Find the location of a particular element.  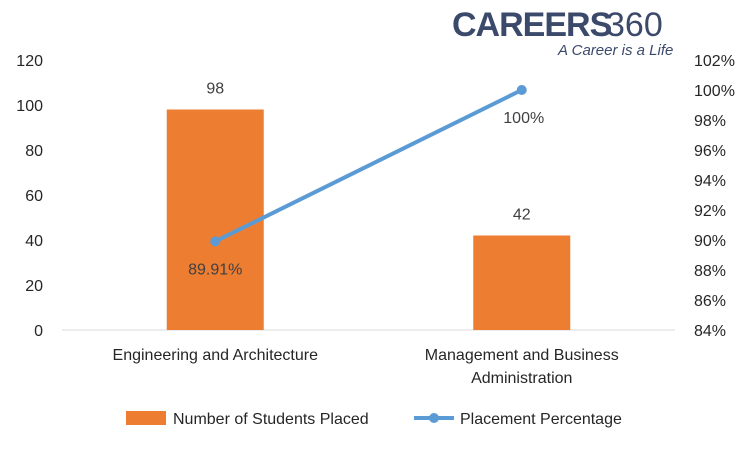

right-axis-tick-label: 86% is located at coordinates (710, 301).